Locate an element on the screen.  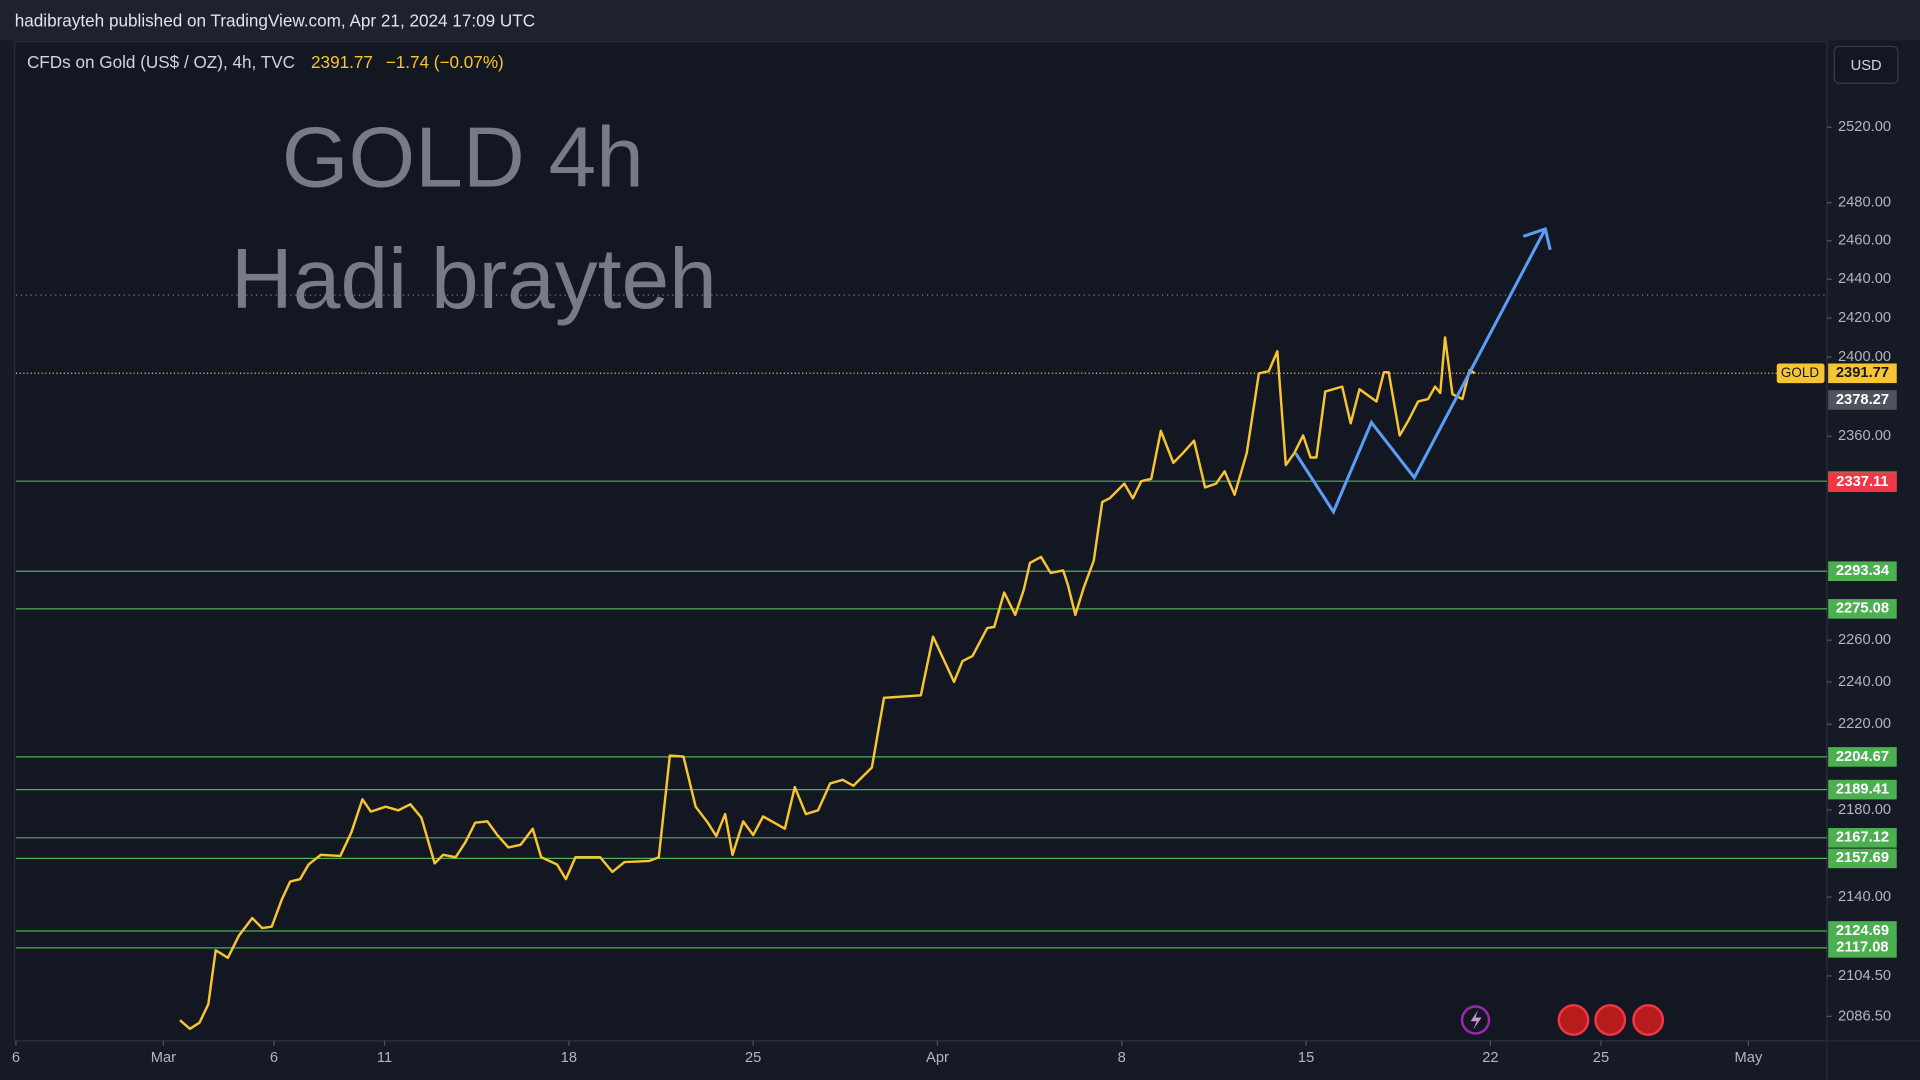
y-tick-label: 2260.00 is located at coordinates (1864, 640).